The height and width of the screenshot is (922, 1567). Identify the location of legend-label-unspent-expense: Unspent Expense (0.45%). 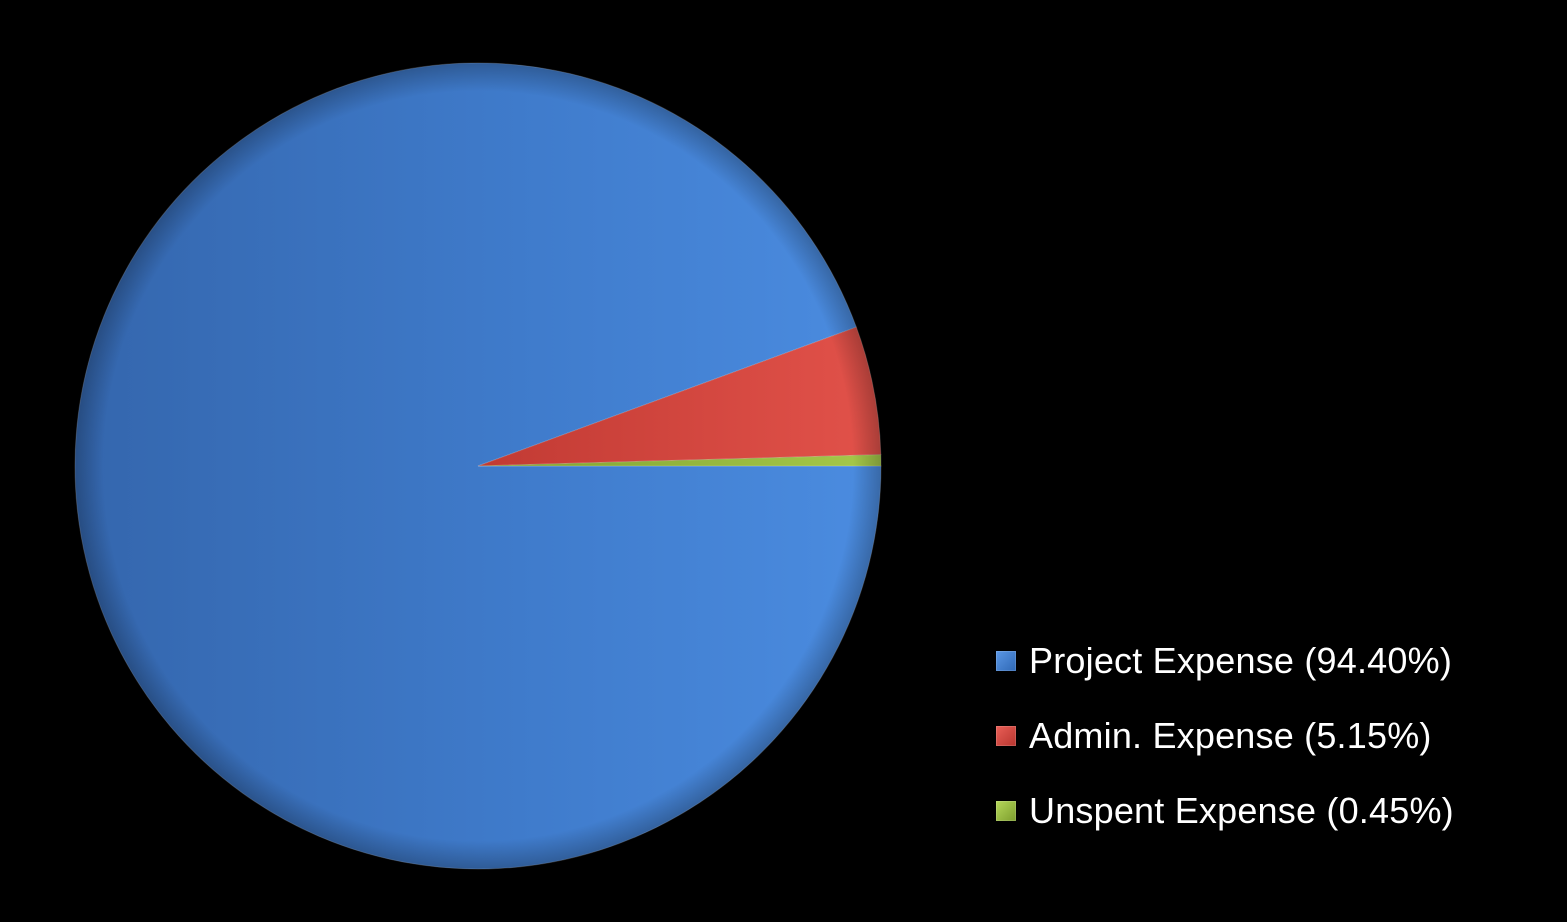
(1241, 810).